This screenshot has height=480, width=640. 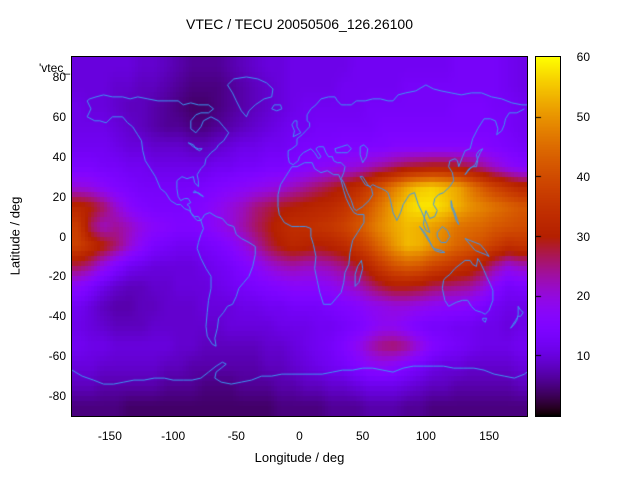 I want to click on y-tick-label: -20, so click(x=57, y=276).